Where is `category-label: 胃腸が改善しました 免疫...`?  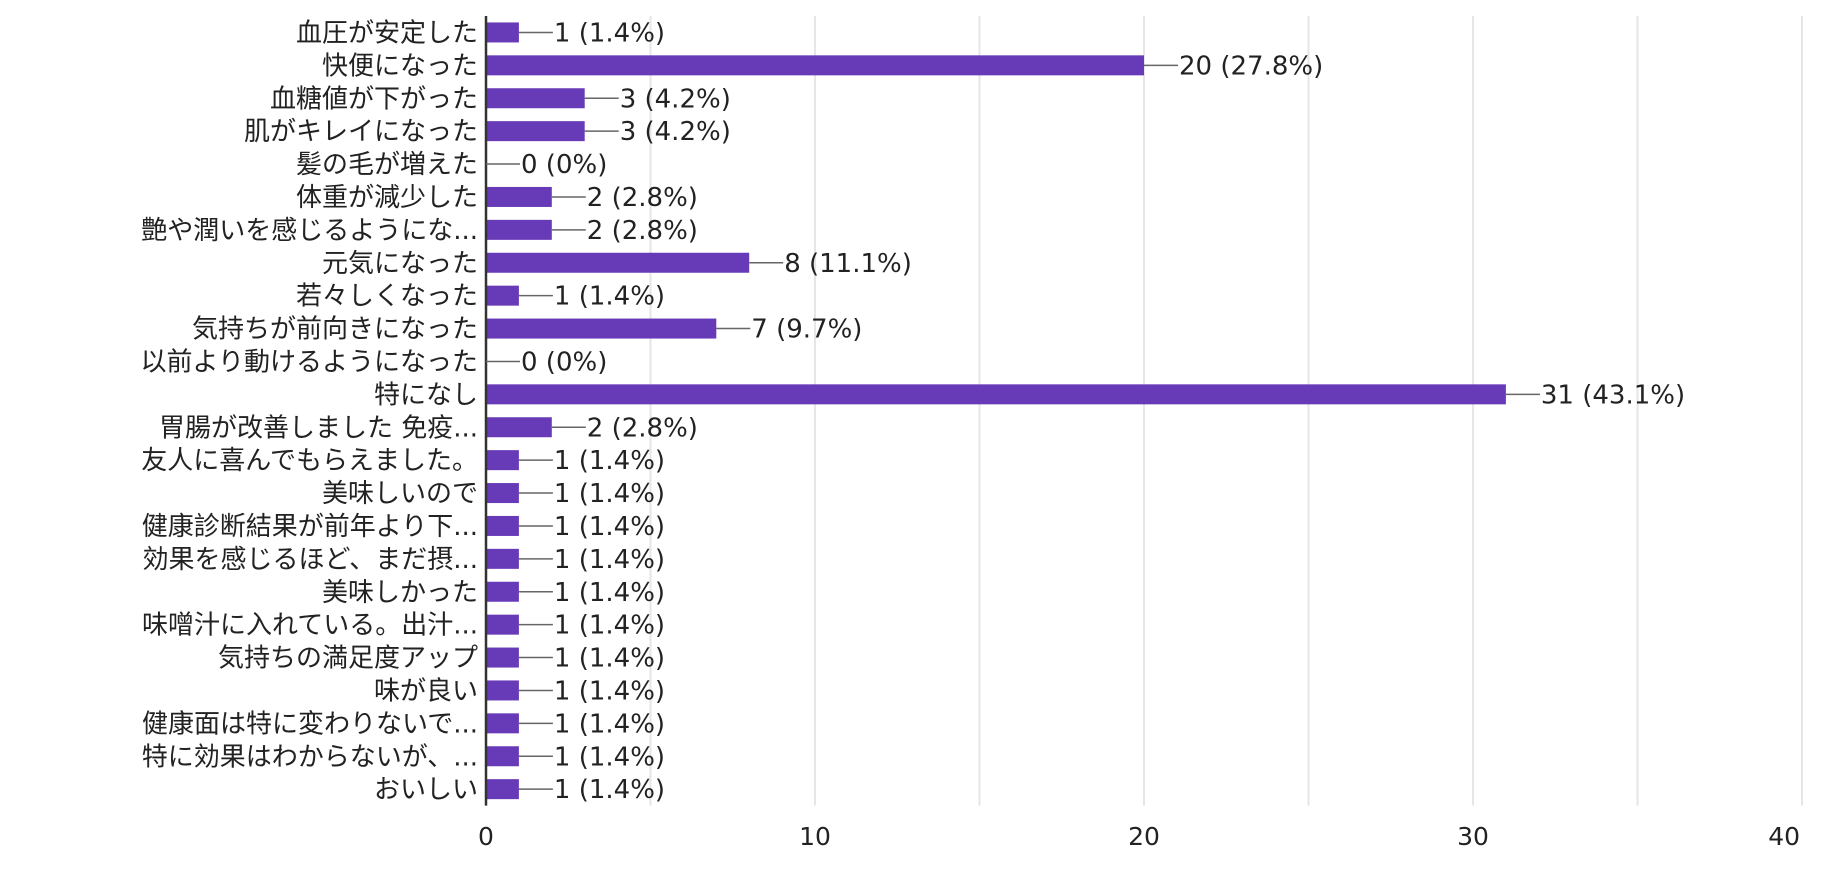 category-label: 胃腸が改善しました 免疫... is located at coordinates (318, 428).